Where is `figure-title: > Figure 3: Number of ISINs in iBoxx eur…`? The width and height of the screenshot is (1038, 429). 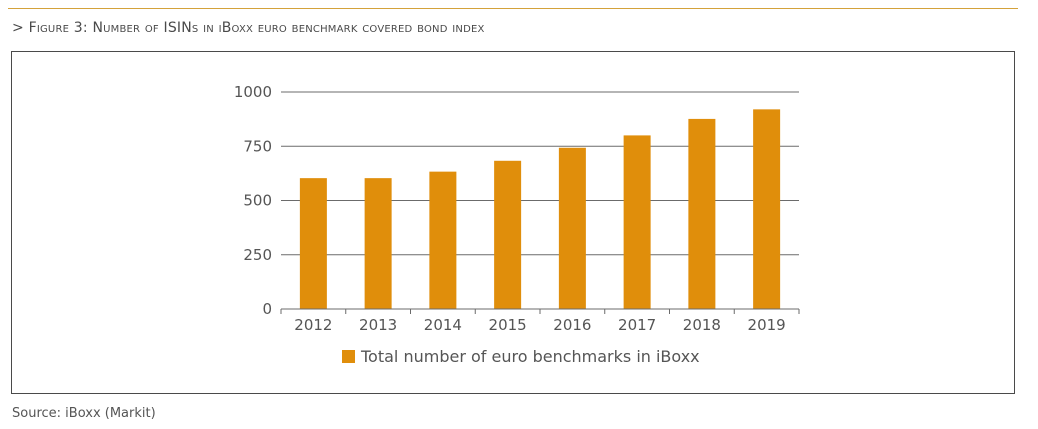
figure-title: > Figure 3: Number of ISINs in iBoxx eur… is located at coordinates (248, 28).